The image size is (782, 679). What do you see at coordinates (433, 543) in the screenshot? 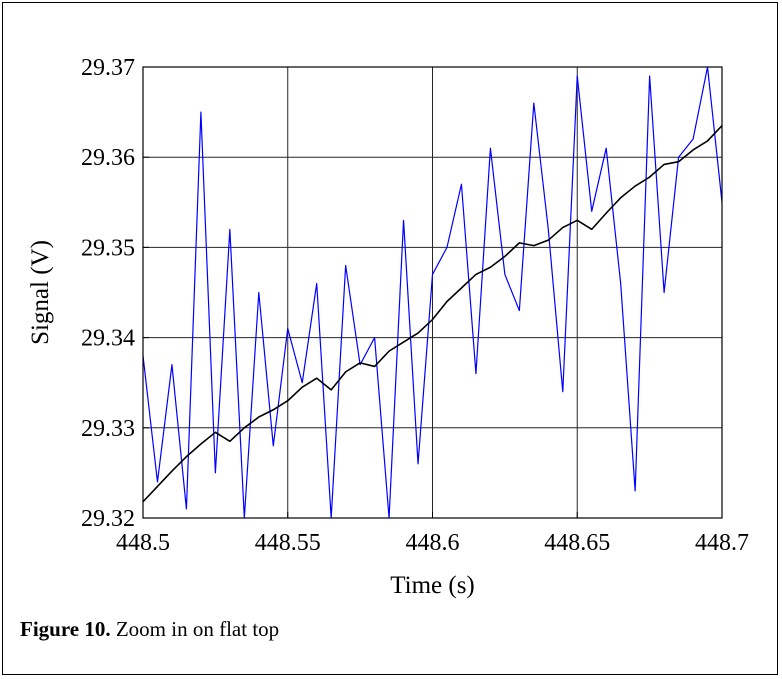
I see `x-tick-label: 448.6` at bounding box center [433, 543].